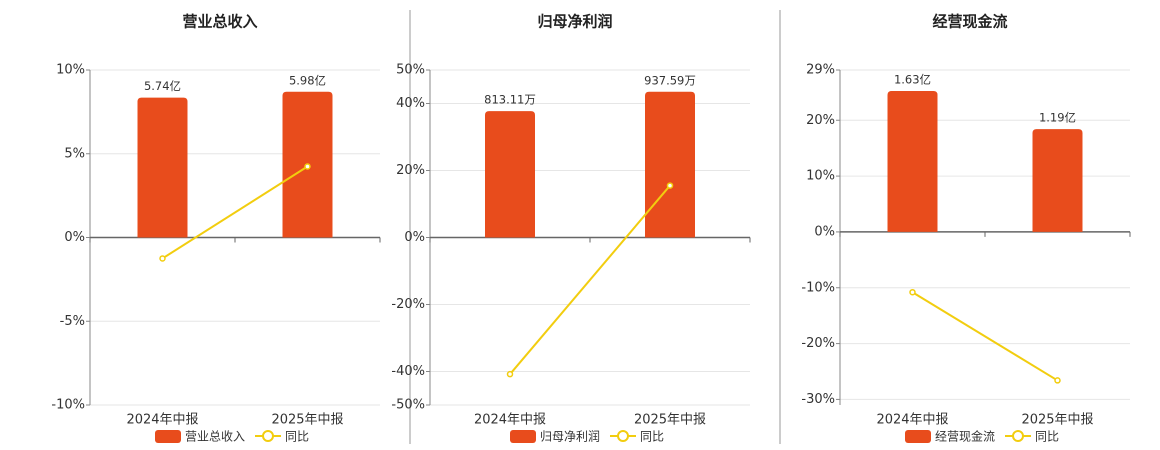  What do you see at coordinates (969, 22) in the screenshot?
I see `chart-title: 经营现金流` at bounding box center [969, 22].